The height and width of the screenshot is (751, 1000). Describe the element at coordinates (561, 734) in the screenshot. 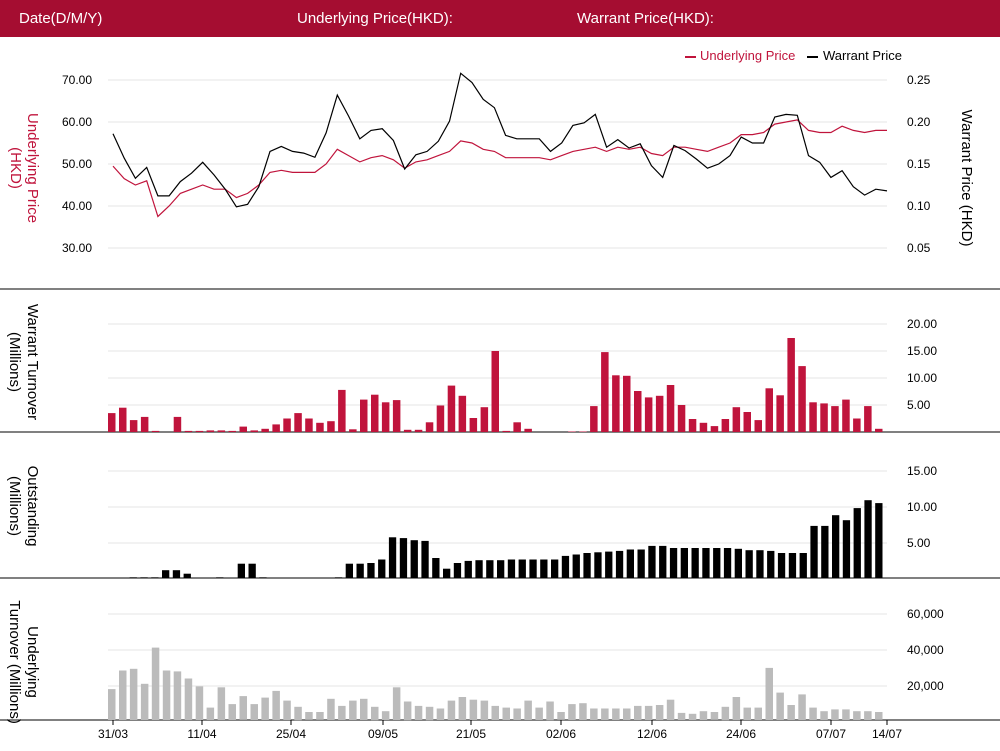

I see `x-tick-label: 02/06` at that location.